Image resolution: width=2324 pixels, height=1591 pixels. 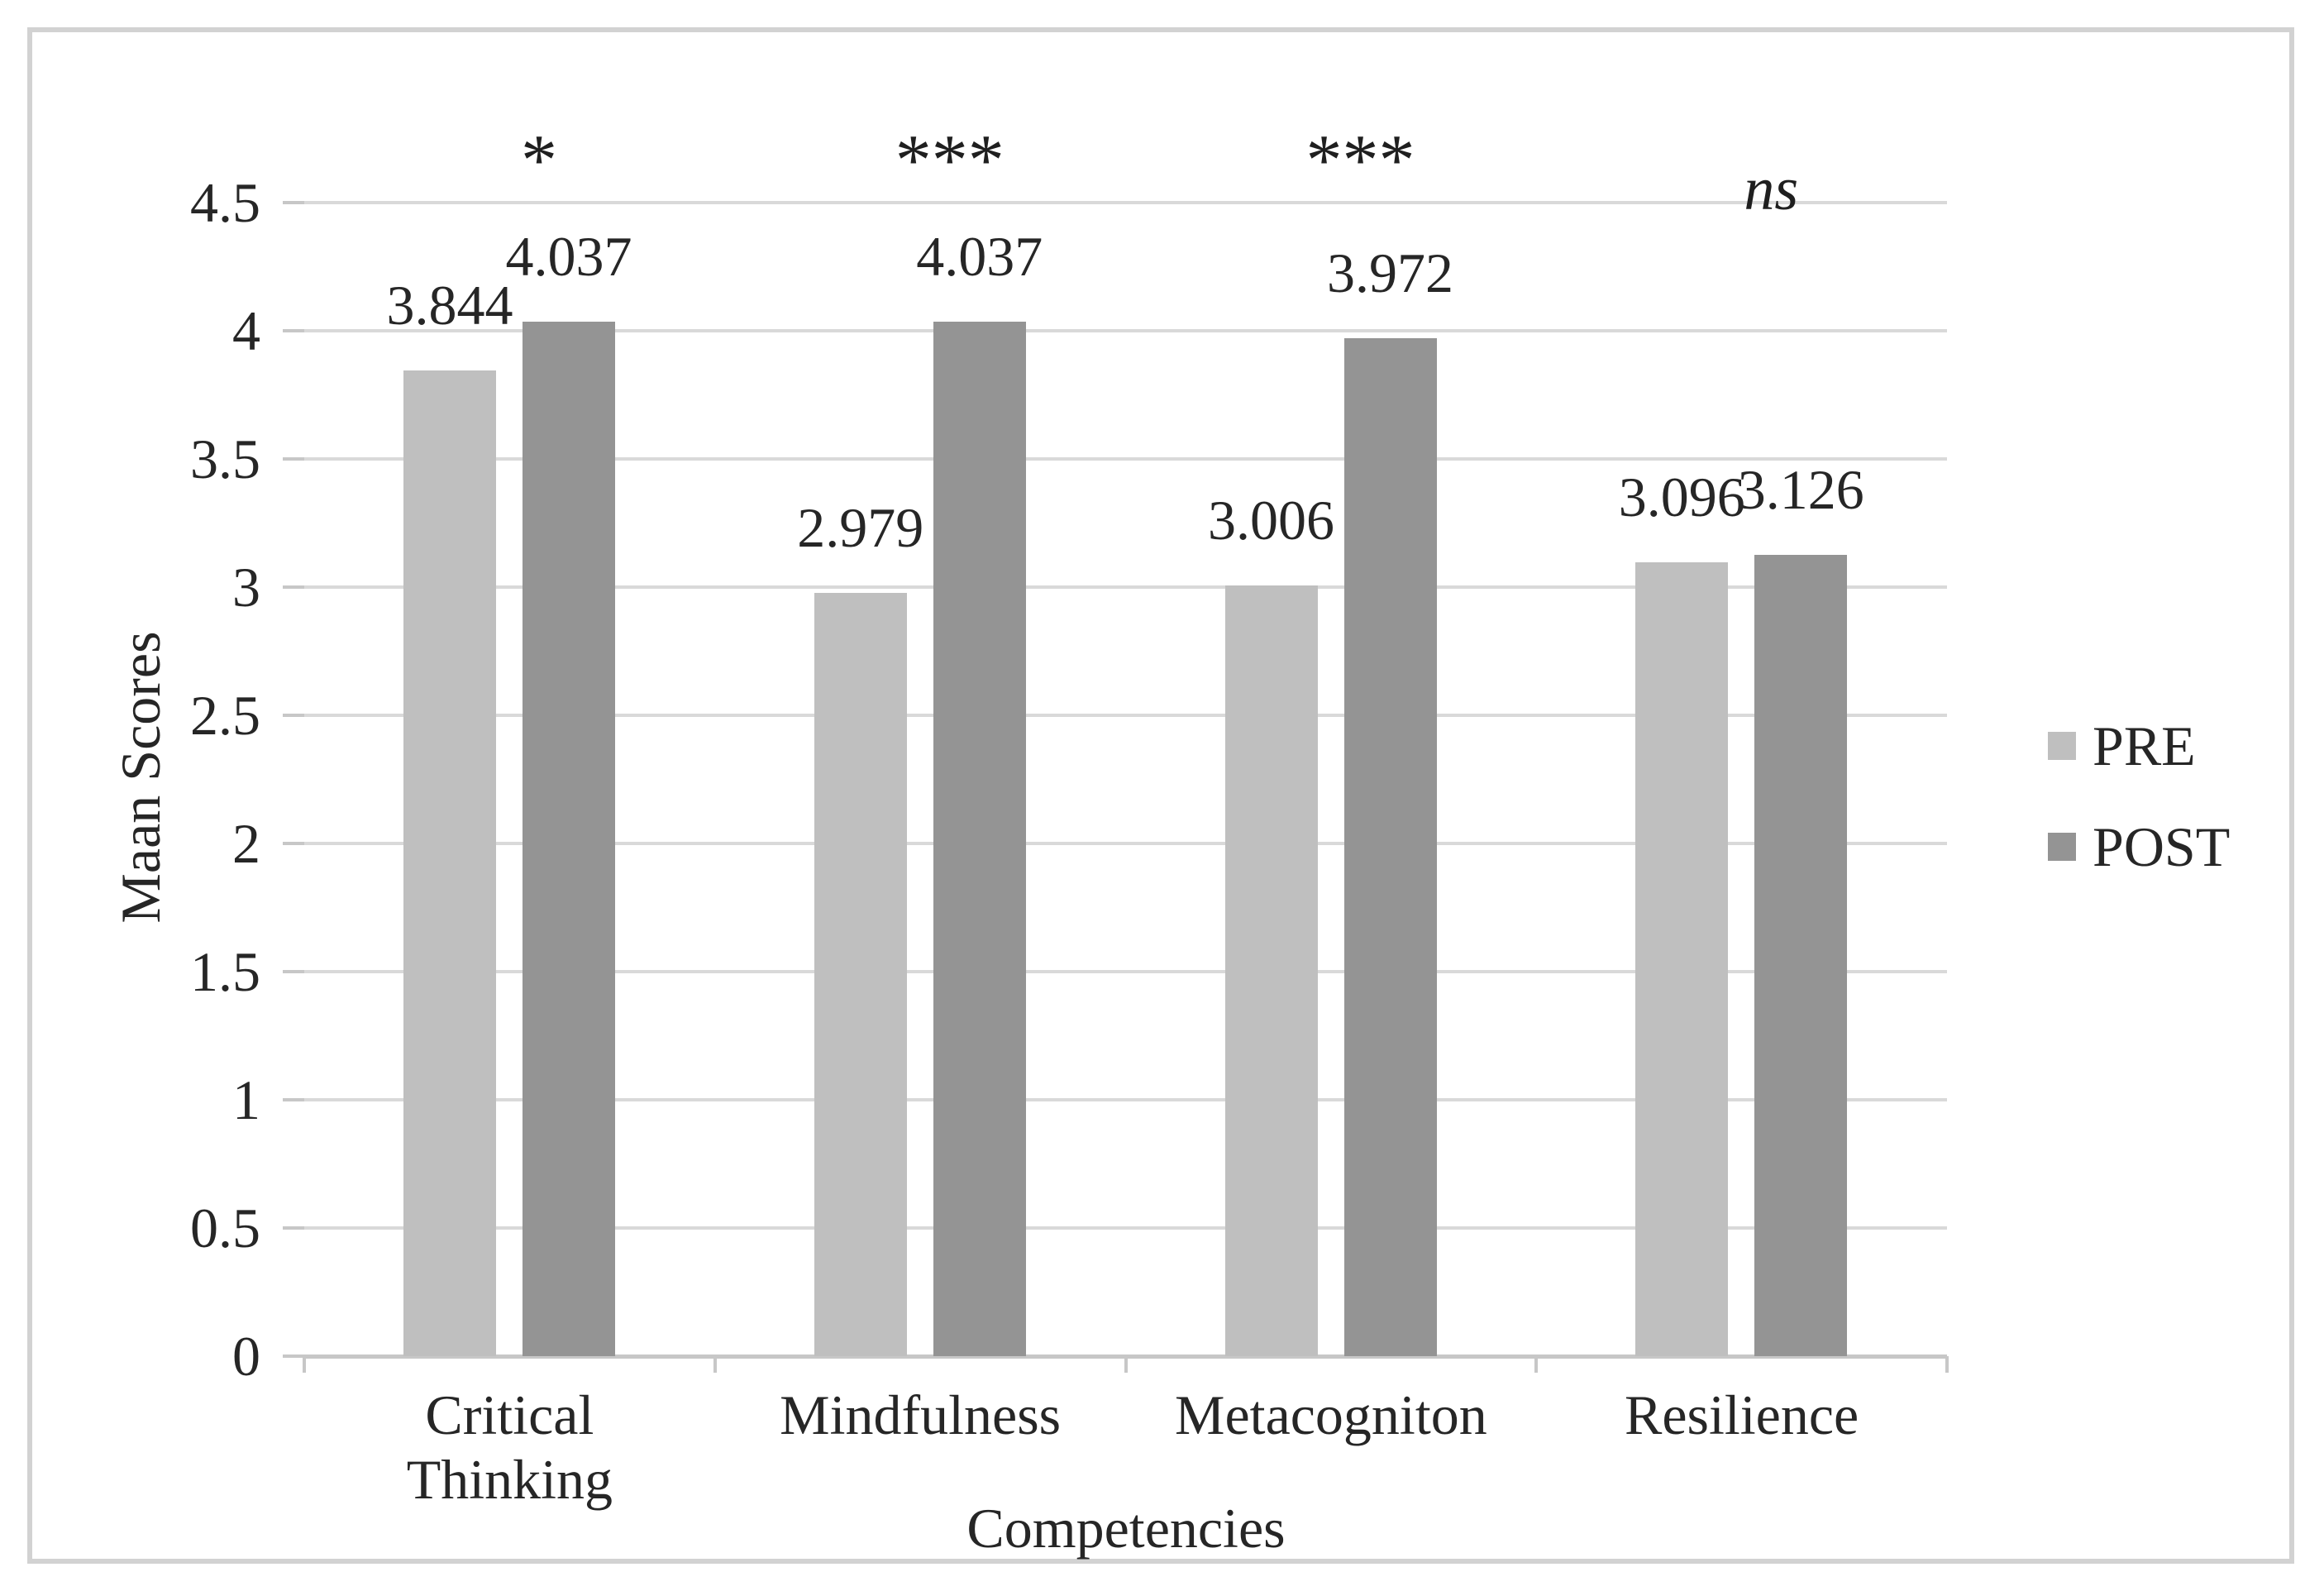 What do you see at coordinates (2062, 847) in the screenshot?
I see `legend-swatch-post` at bounding box center [2062, 847].